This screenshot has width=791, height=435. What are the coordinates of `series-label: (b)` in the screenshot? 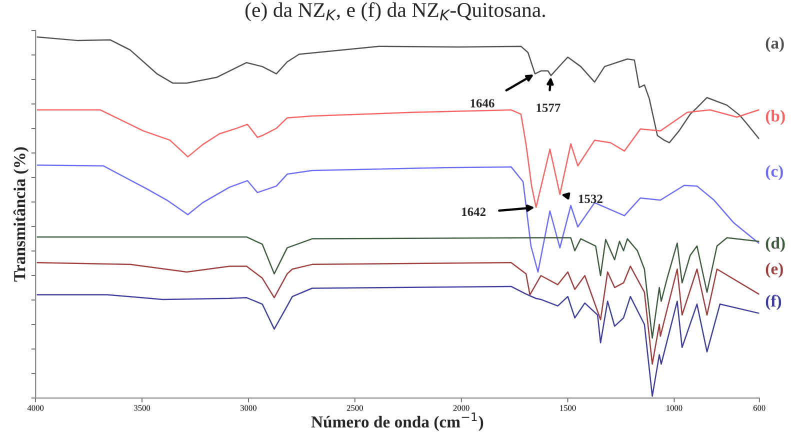 It's located at (775, 117).